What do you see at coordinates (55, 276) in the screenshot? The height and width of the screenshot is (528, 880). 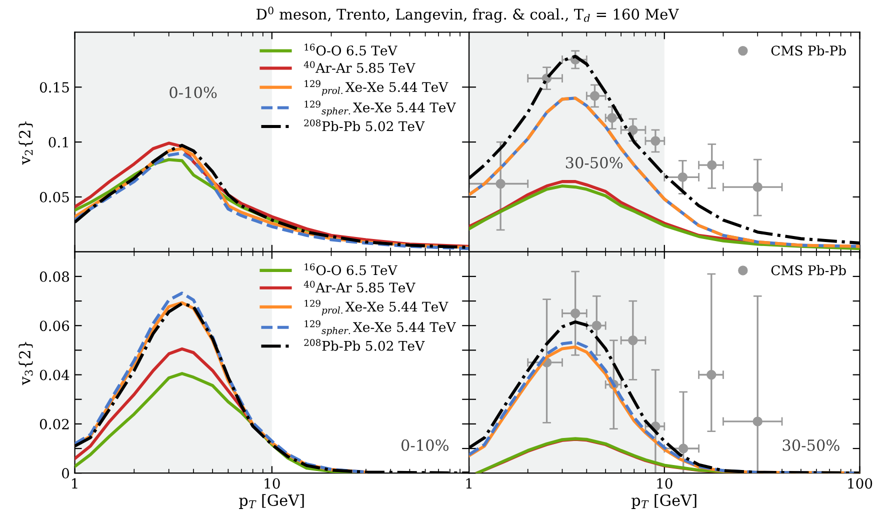 I see `y-tick-label: 0.08` at bounding box center [55, 276].